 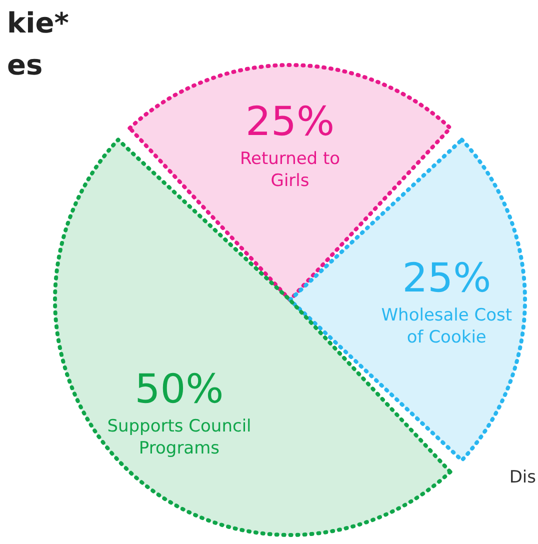 I want to click on slice-label: Returned to Girls, so click(x=290, y=169).